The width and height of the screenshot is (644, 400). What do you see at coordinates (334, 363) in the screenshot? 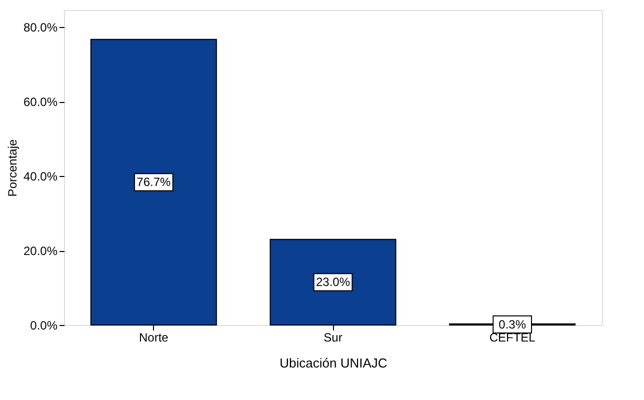
I see `x-axis-title: Ubicación UNIAJC` at bounding box center [334, 363].